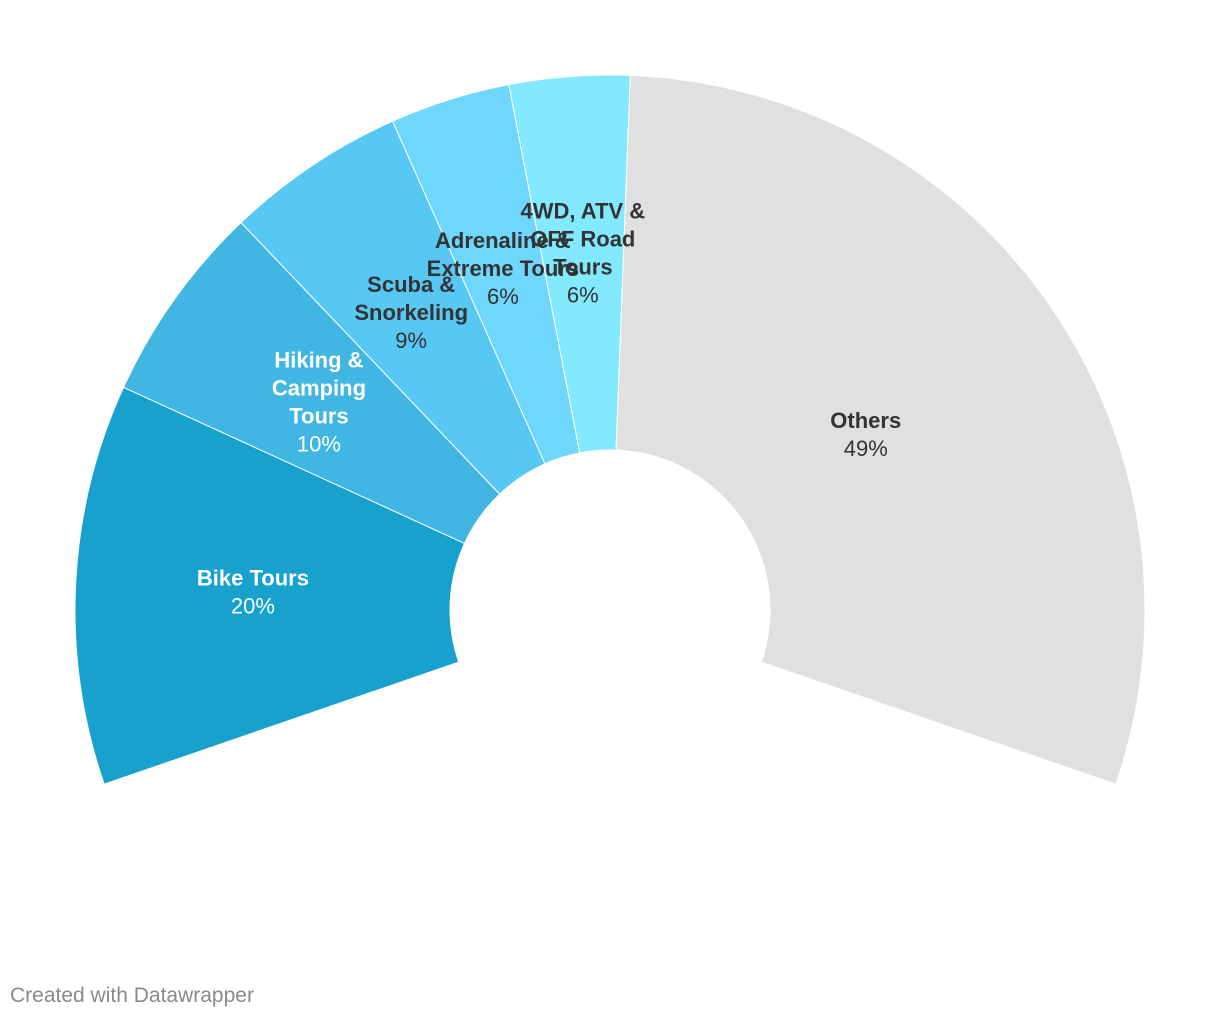 Image resolution: width=1220 pixels, height=1020 pixels. Describe the element at coordinates (253, 606) in the screenshot. I see `slice-value-label: 20%` at that location.